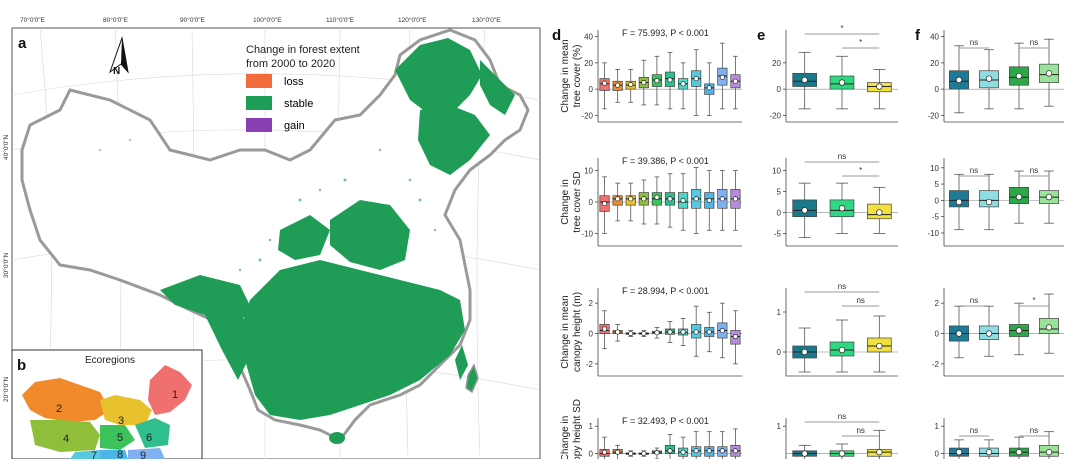 This screenshot has width=1080, height=464. I want to click on panel-label-b: b, so click(21, 365).